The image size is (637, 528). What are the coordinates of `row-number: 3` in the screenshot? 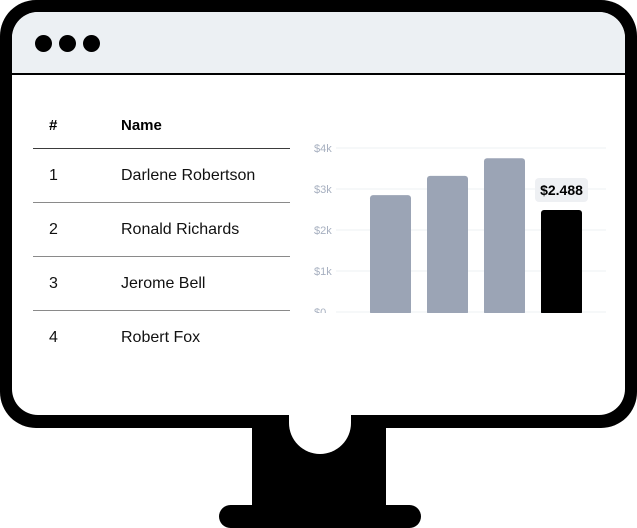 It's located at (53, 283).